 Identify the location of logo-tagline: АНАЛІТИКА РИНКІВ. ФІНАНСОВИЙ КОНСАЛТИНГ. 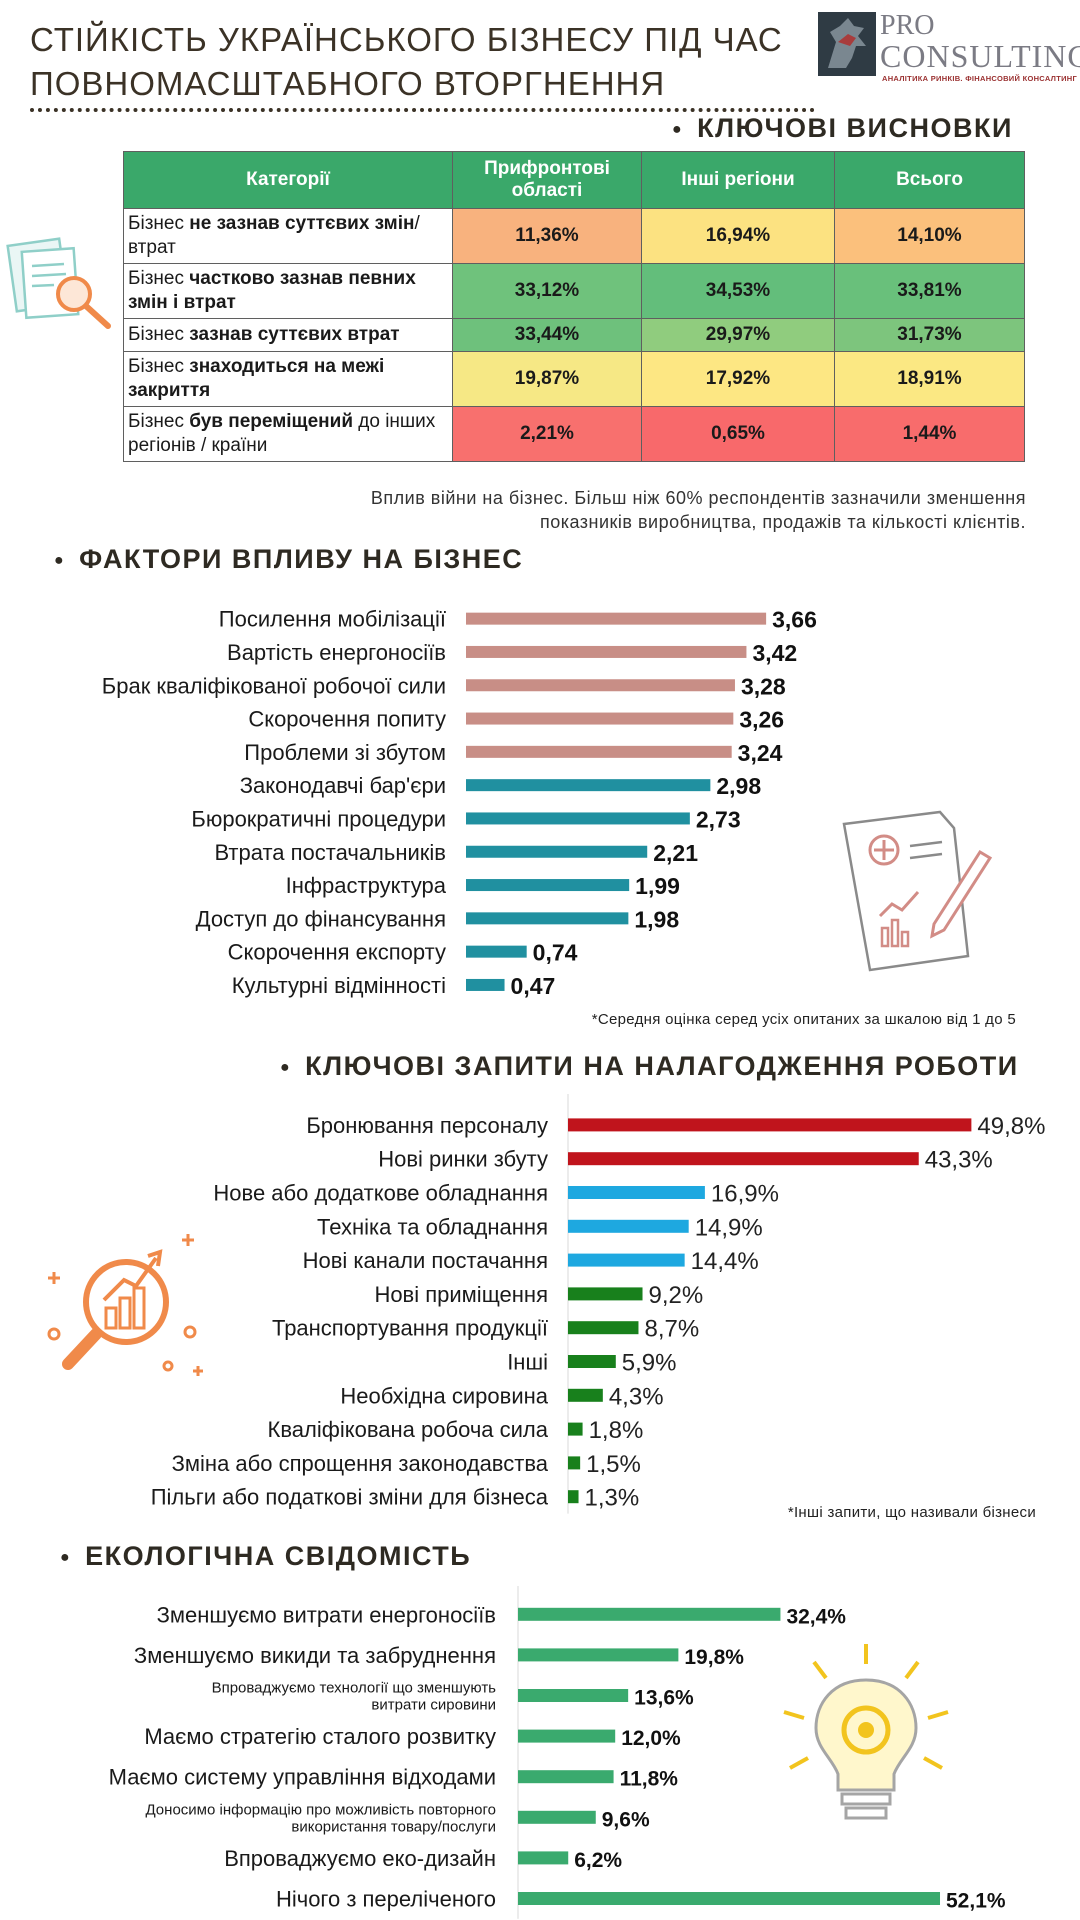
(980, 78).